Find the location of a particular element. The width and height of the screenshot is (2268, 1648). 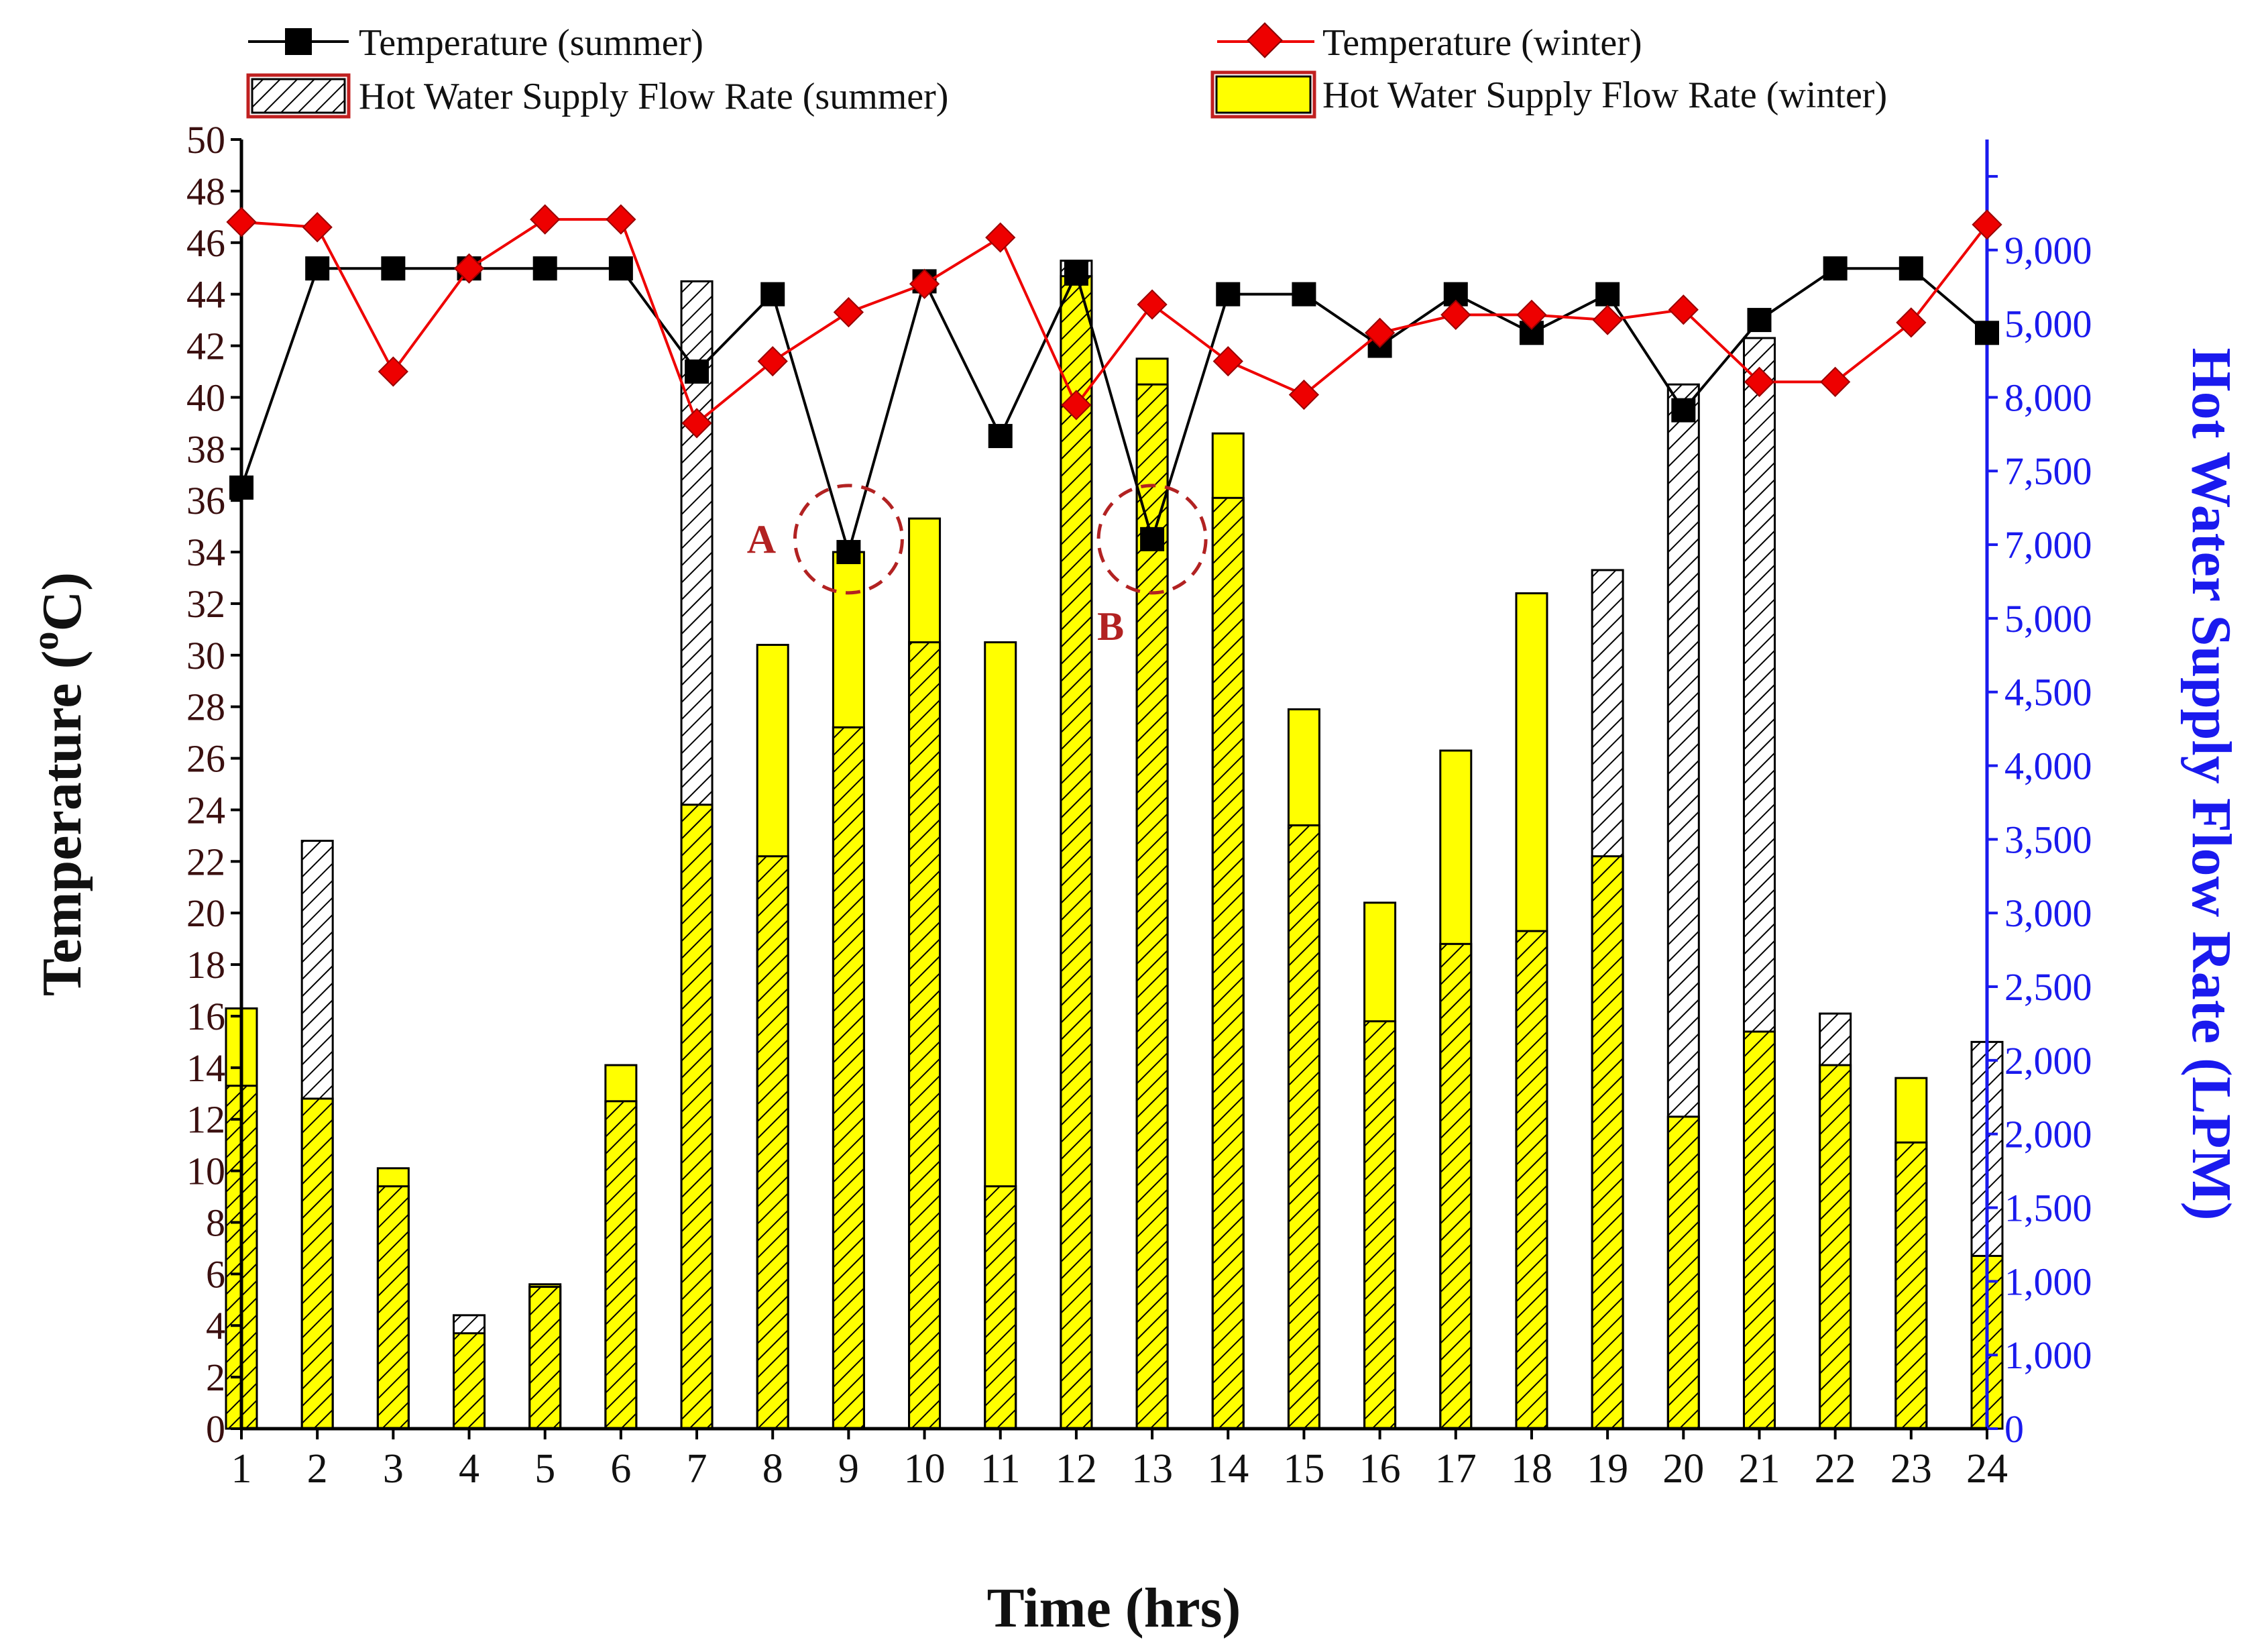

left-tick-label: 24 is located at coordinates (205, 810).